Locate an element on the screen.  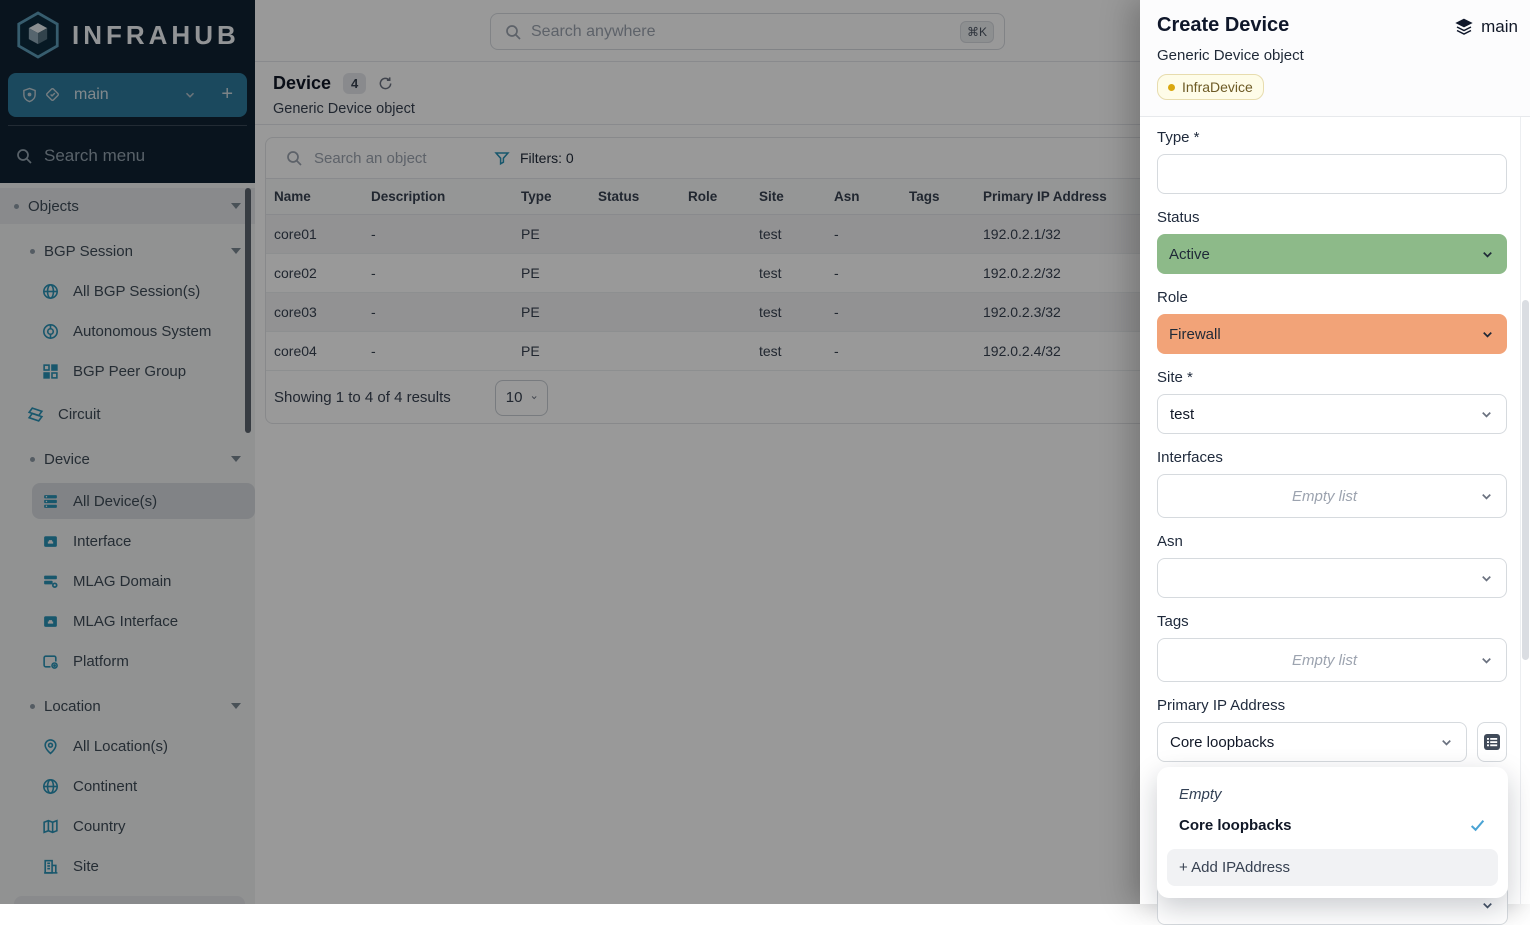
field-asn: Asn is located at coordinates (1332, 565).